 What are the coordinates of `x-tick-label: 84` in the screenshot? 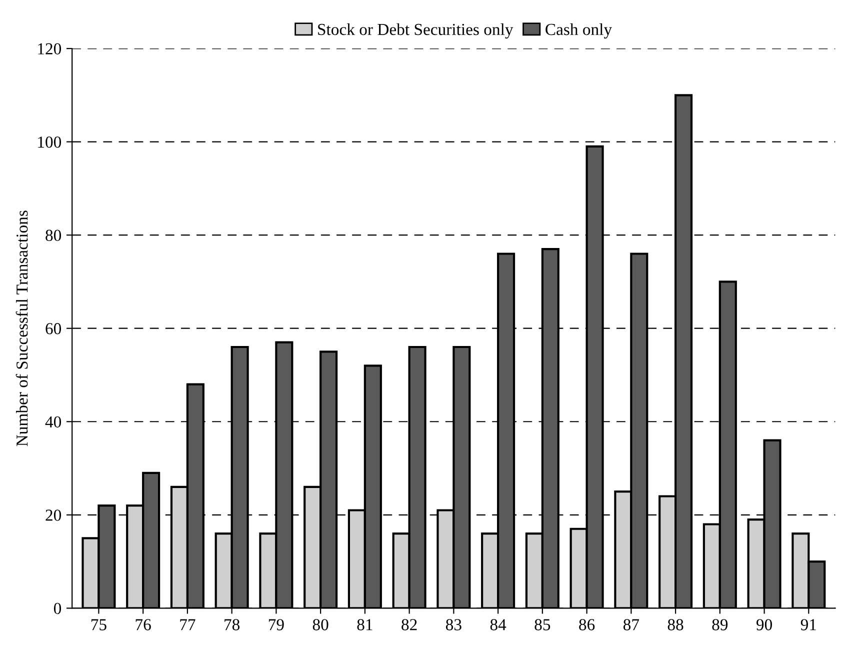 It's located at (498, 624).